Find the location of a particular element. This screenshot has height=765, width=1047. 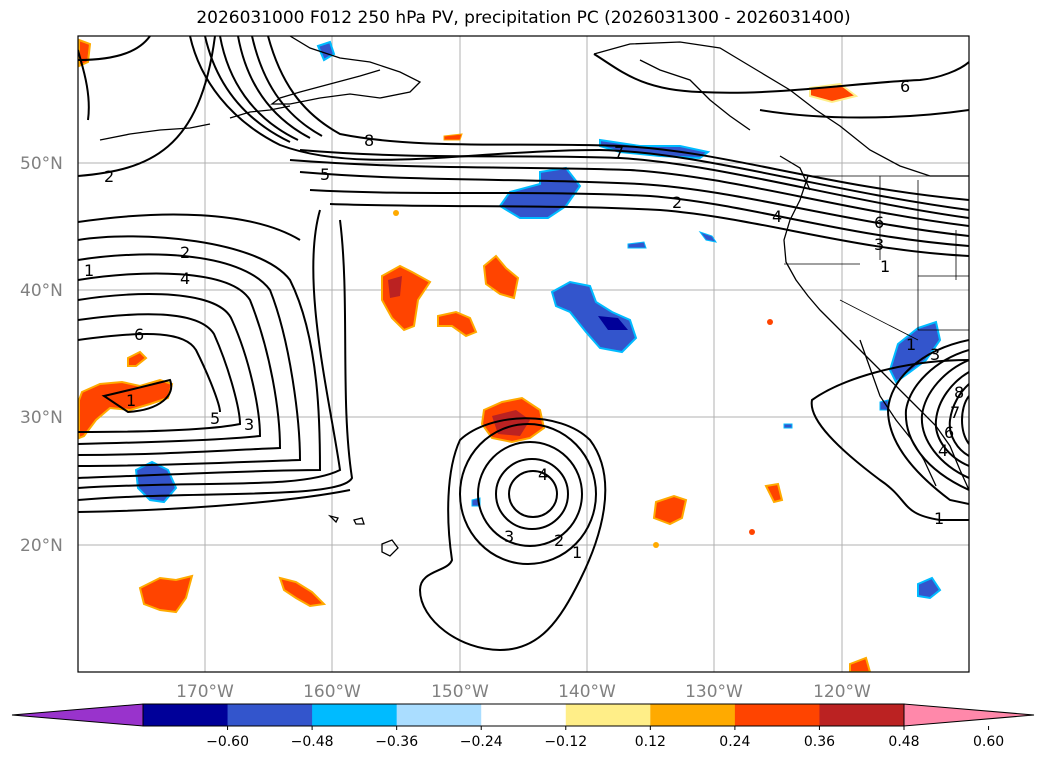

colorbar-tick-label: −0.12 is located at coordinates (565, 742).